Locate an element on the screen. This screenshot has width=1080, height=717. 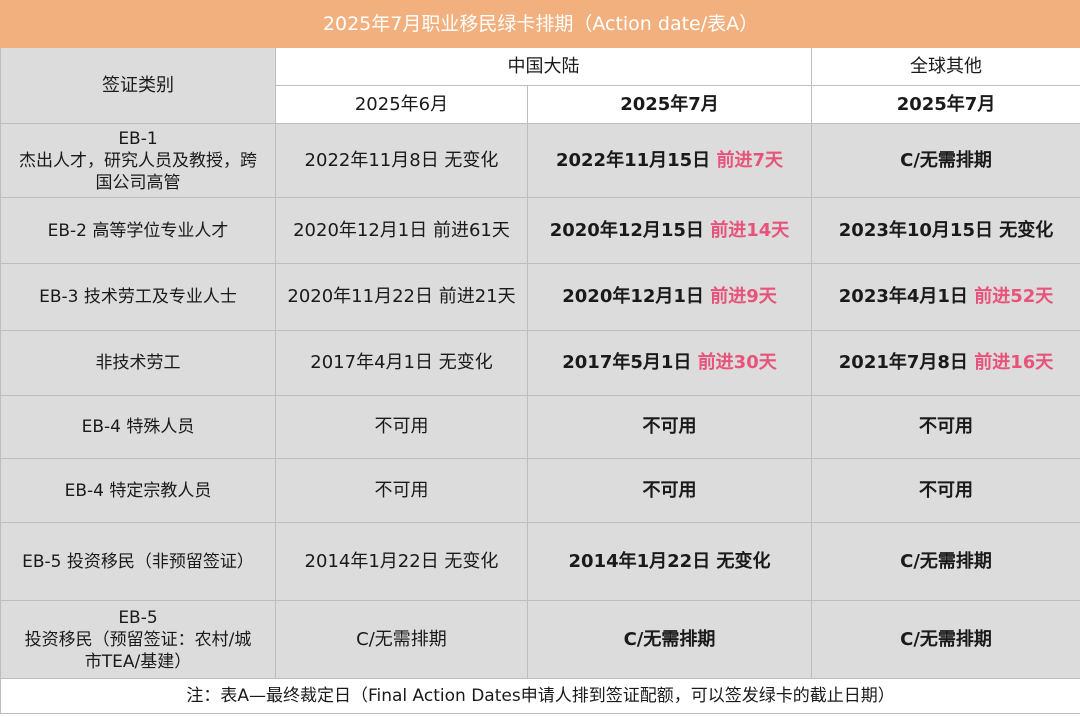
china-june-cell: 2020年11月22日 前进21天 is located at coordinates (401, 297).